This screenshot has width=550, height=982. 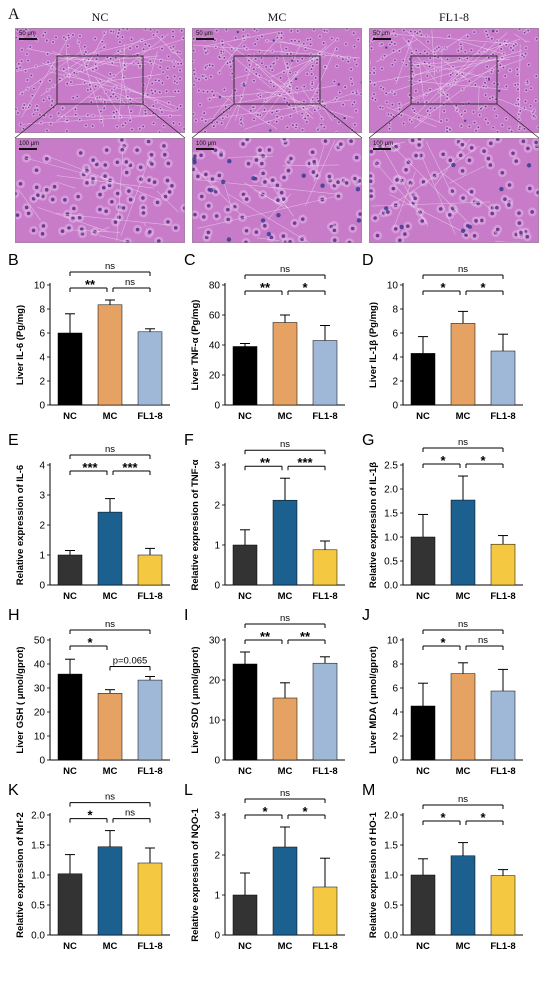 What do you see at coordinates (277, 17) in the screenshot?
I see `he-title-mc: MC` at bounding box center [277, 17].